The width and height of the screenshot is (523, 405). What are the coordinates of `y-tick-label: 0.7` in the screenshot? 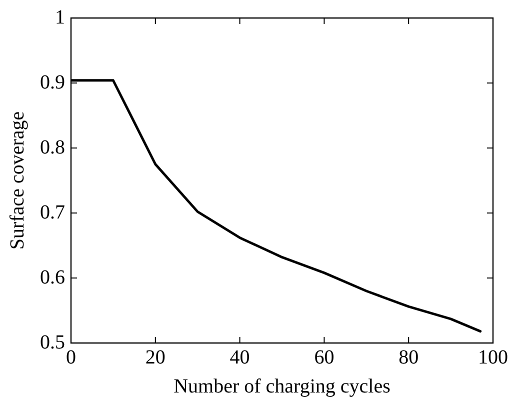 It's located at (52, 212).